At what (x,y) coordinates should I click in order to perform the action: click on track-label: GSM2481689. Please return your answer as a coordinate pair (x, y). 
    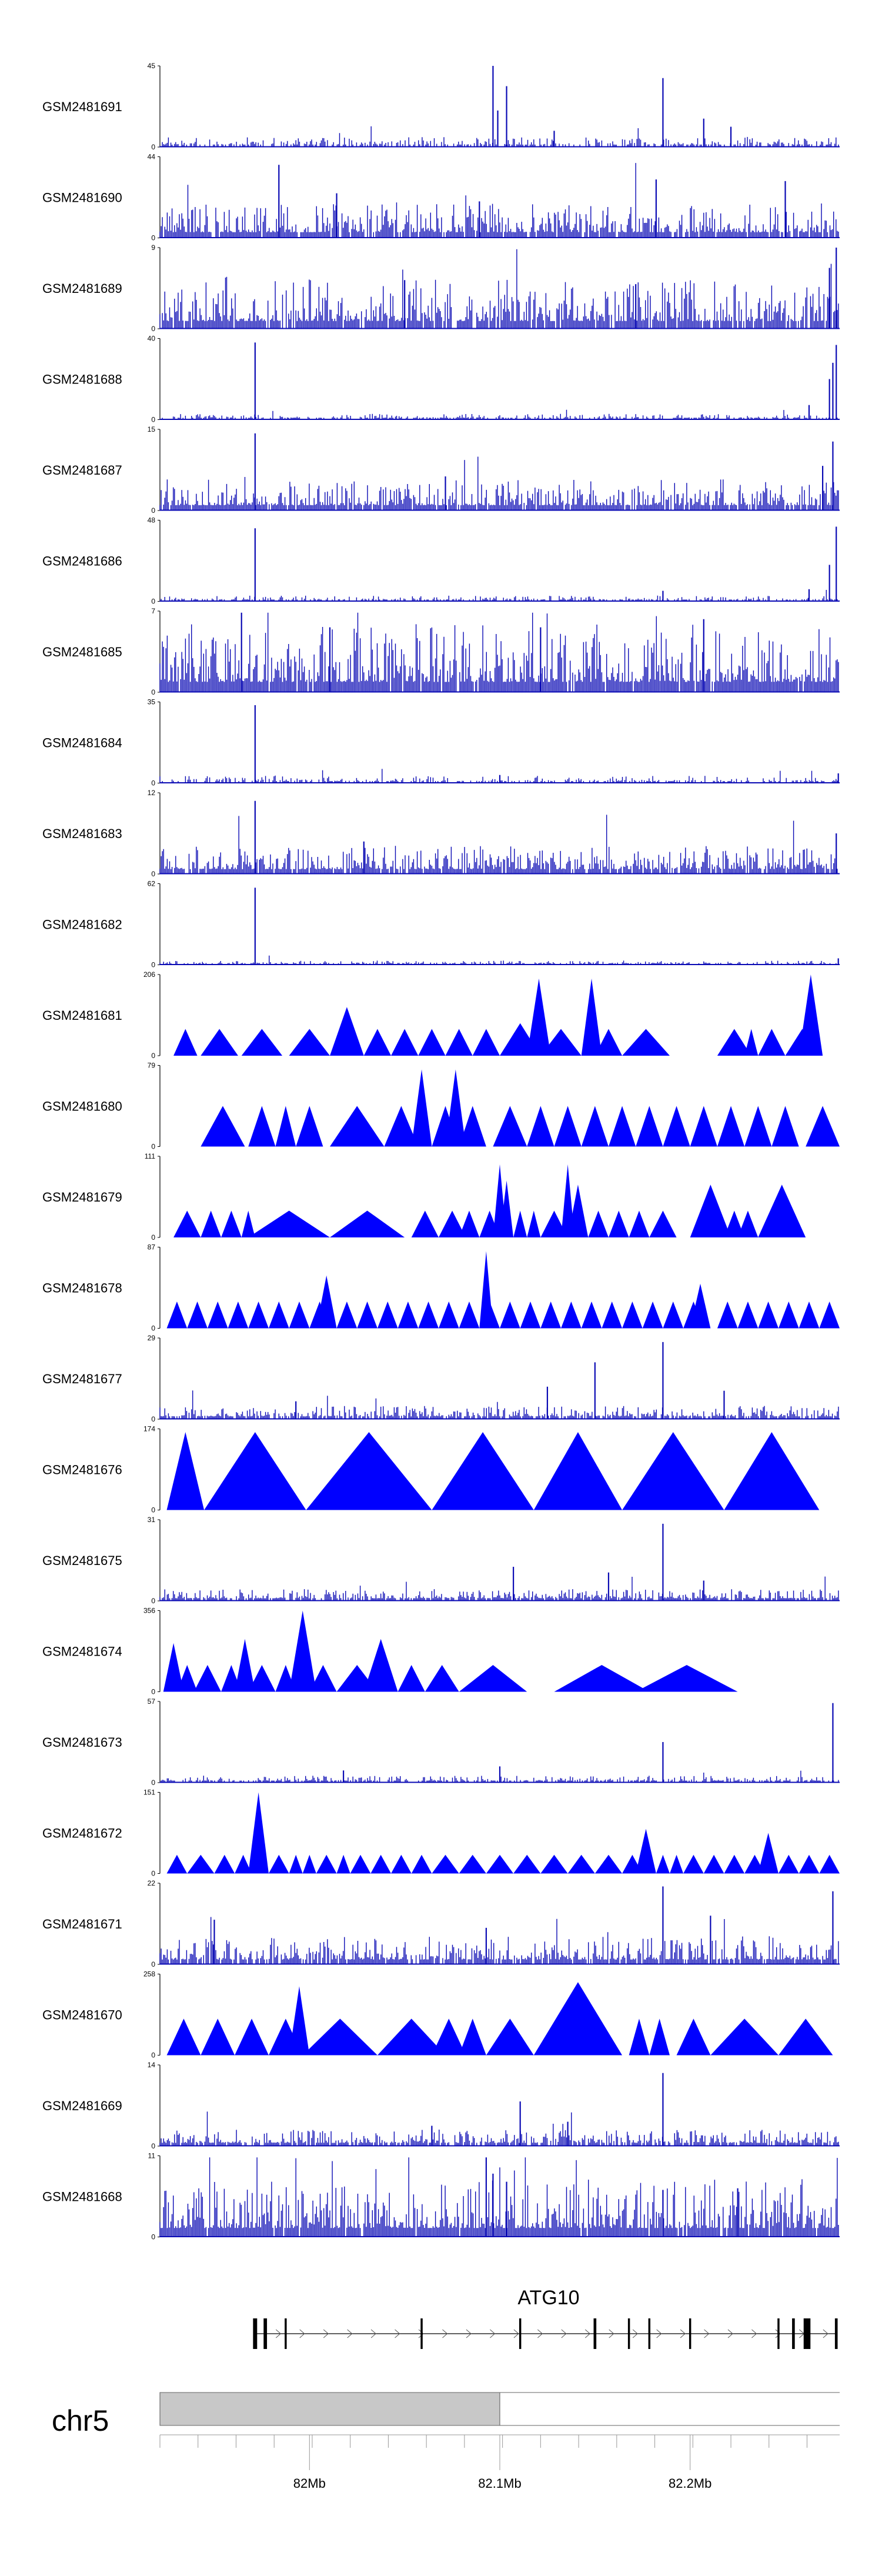
    Looking at the image, I should click on (82, 288).